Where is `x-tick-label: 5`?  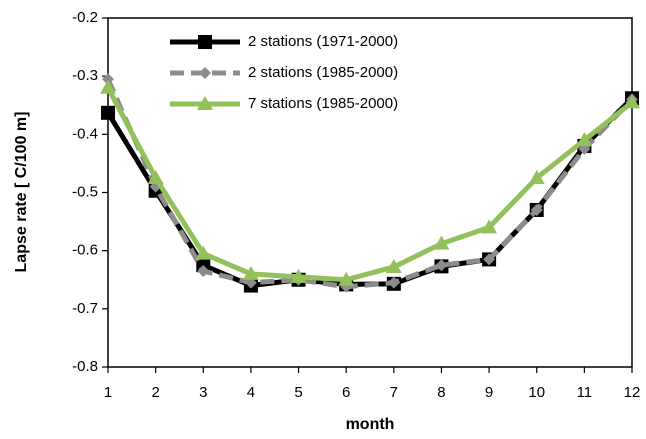
x-tick-label: 5 is located at coordinates (298, 392).